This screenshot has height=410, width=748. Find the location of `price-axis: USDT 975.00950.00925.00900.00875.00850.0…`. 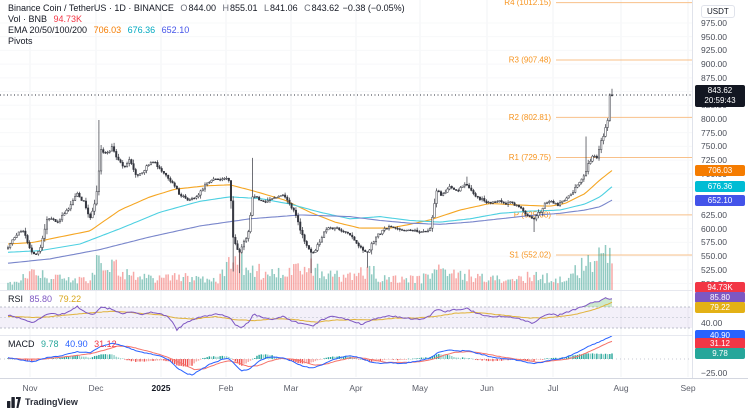

price-axis: USDT 975.00950.00925.00900.00875.00850.0… is located at coordinates (720, 189).